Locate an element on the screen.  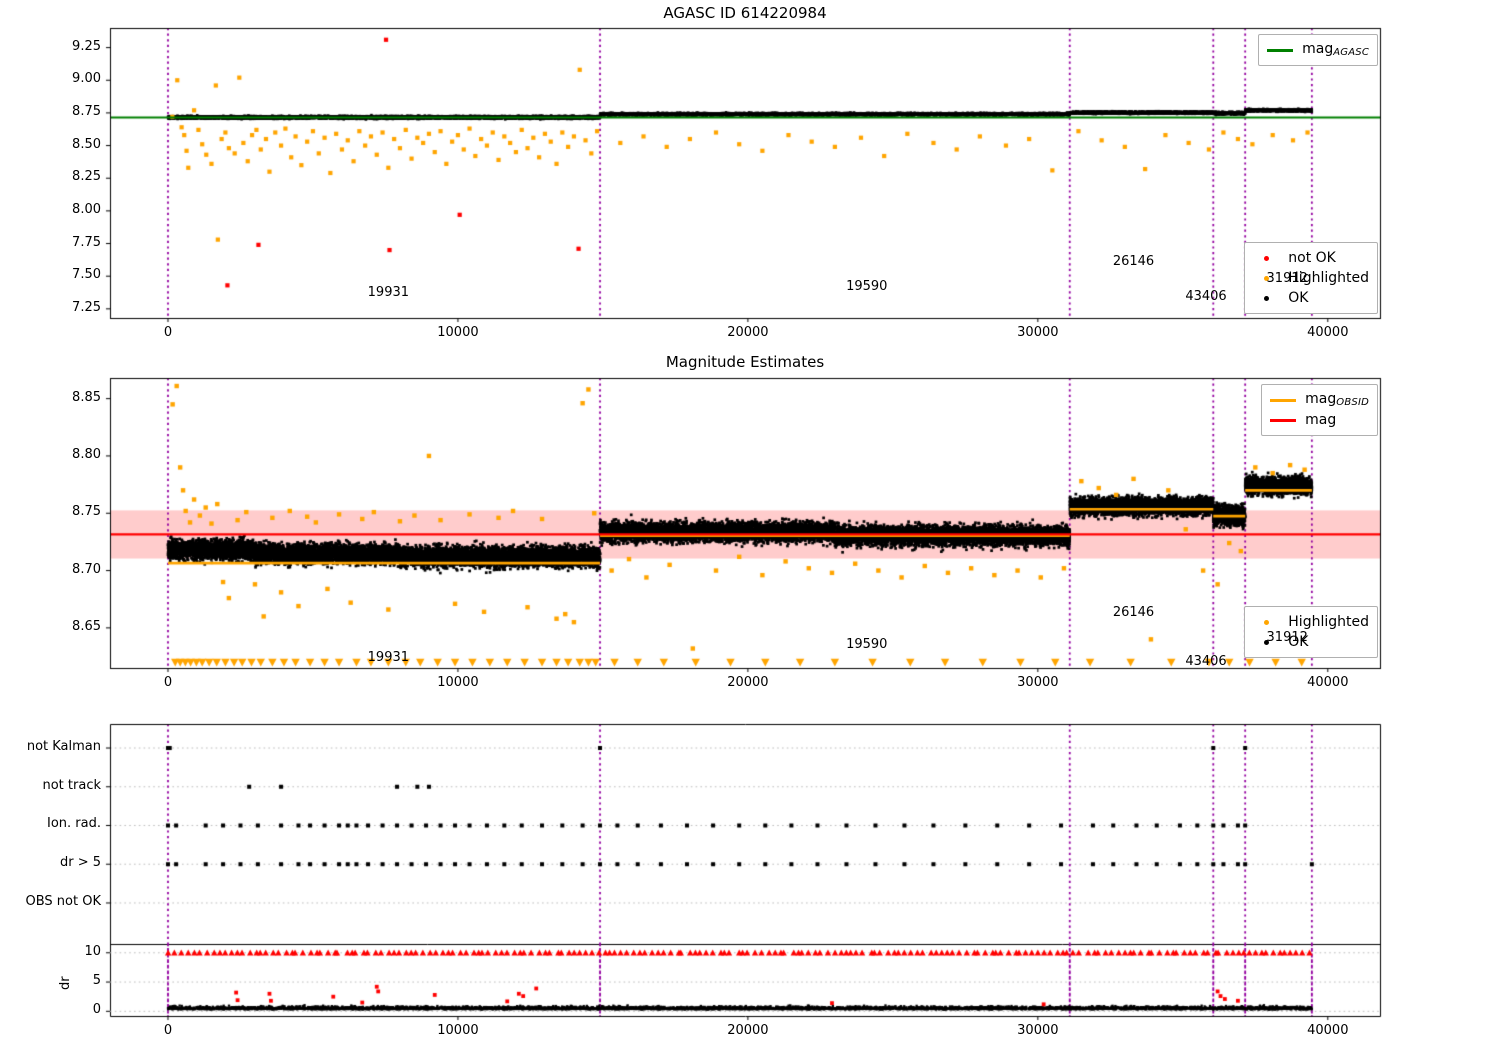
legend-entry-not-ok: not OK is located at coordinates (1311, 258).